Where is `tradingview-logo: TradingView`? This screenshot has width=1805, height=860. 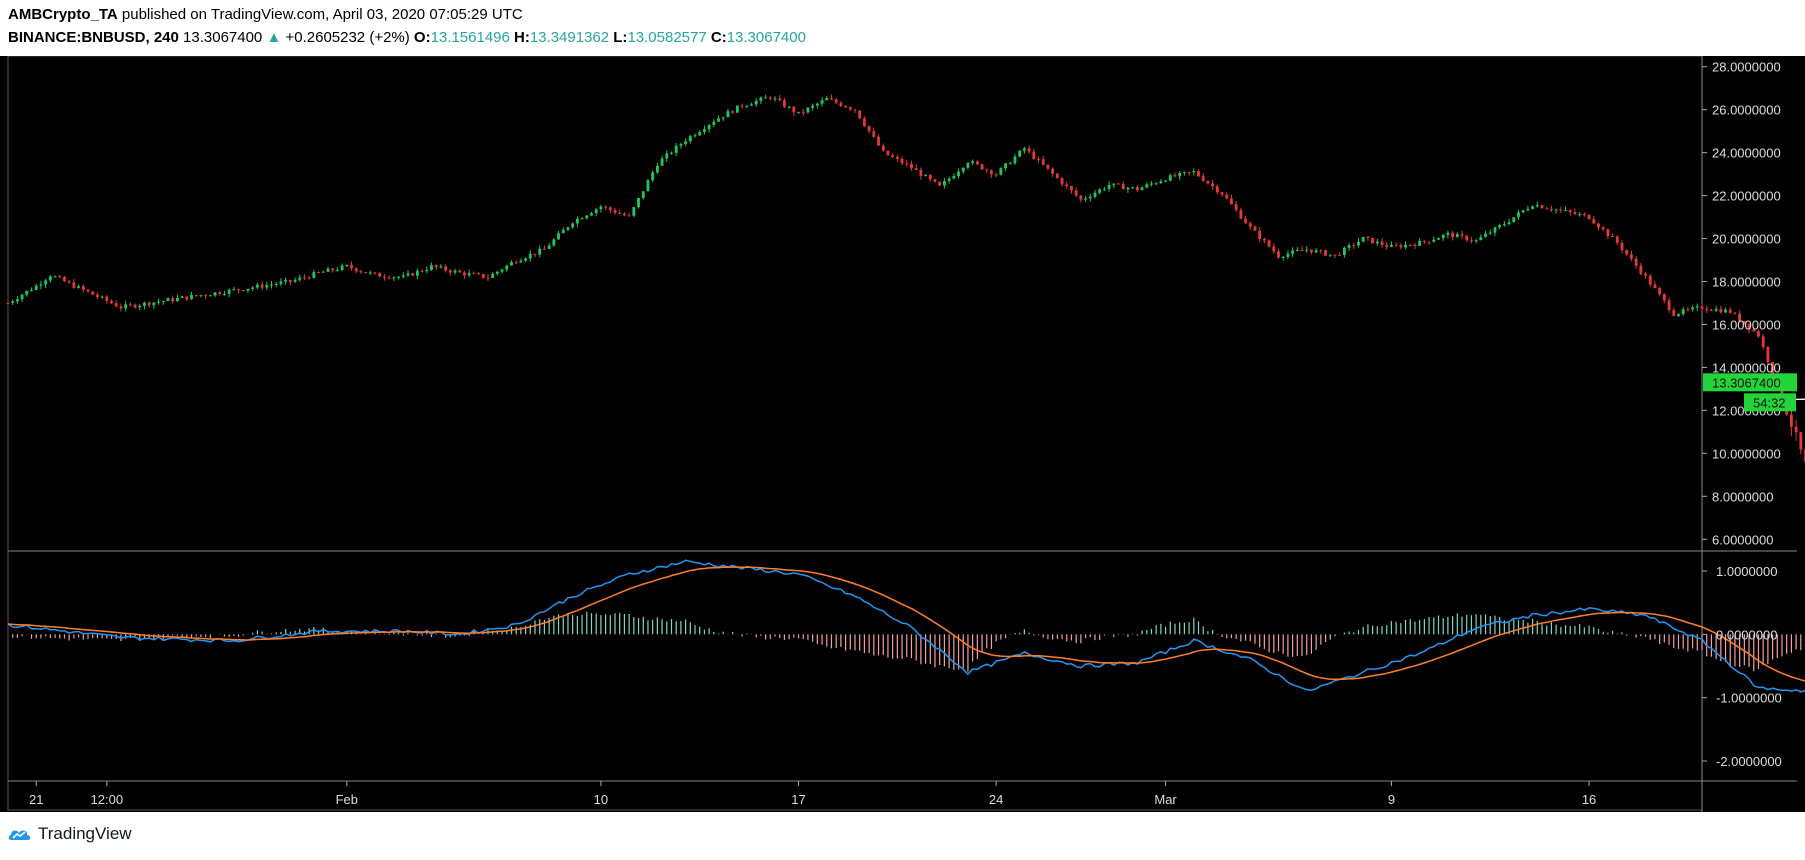 tradingview-logo: TradingView is located at coordinates (70, 834).